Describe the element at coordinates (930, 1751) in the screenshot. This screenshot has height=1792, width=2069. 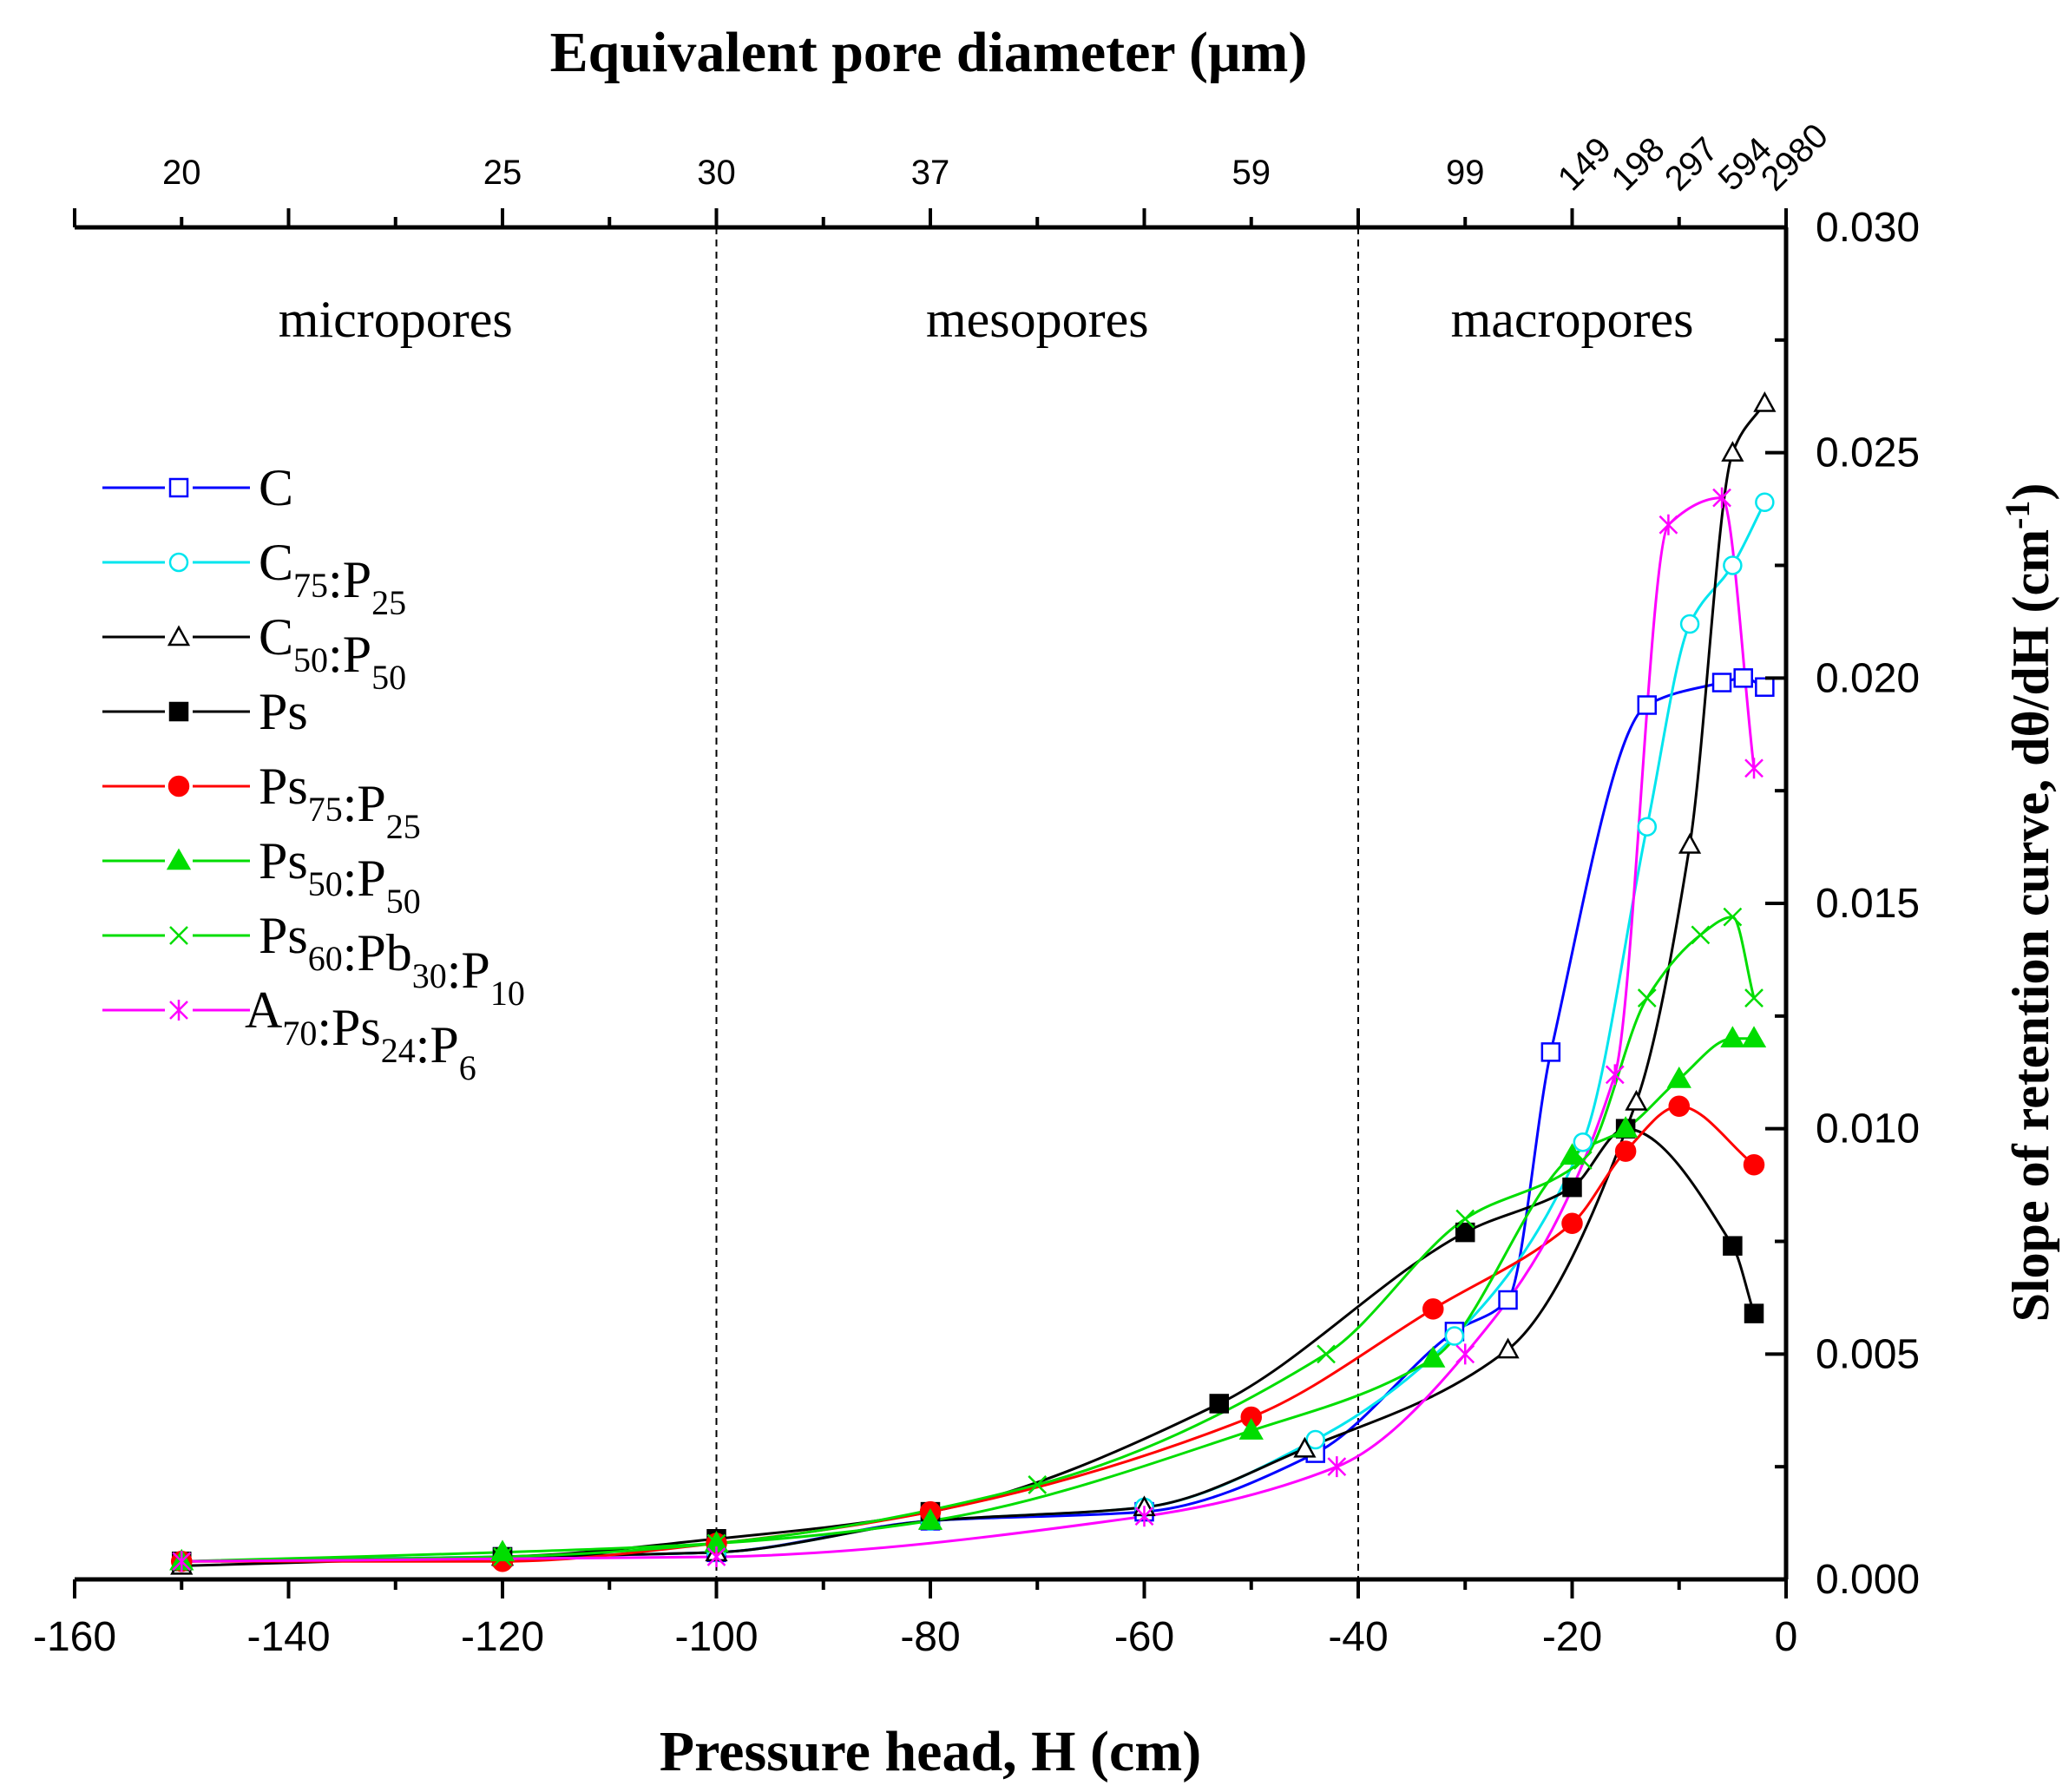
I see `x-axis-title: Pressure head, H (cm)` at that location.